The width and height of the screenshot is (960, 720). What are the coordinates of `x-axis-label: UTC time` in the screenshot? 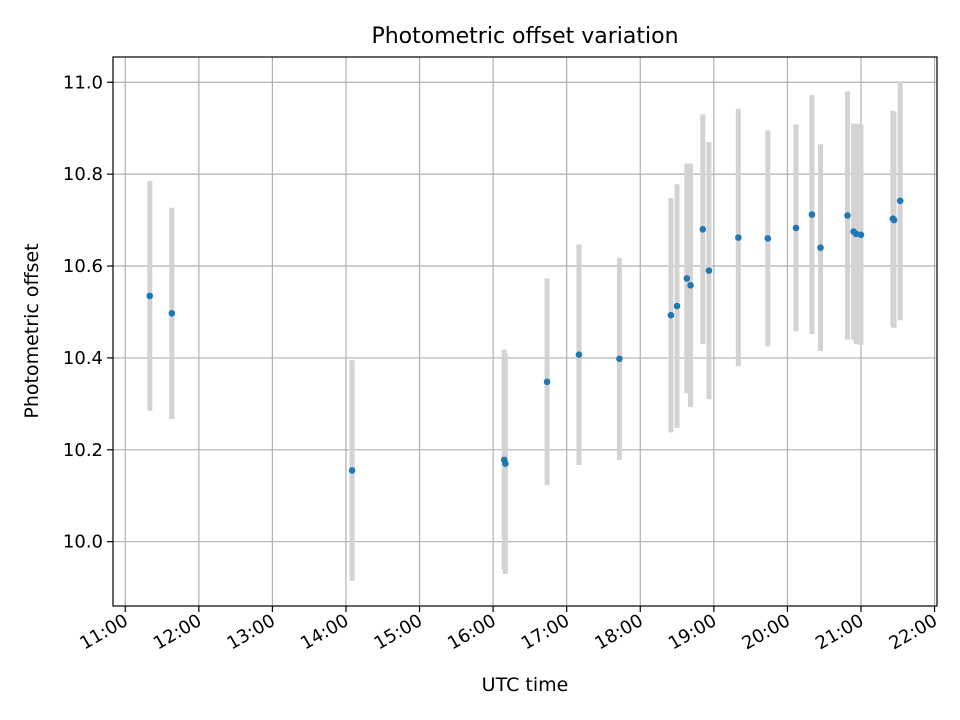 It's located at (525, 685).